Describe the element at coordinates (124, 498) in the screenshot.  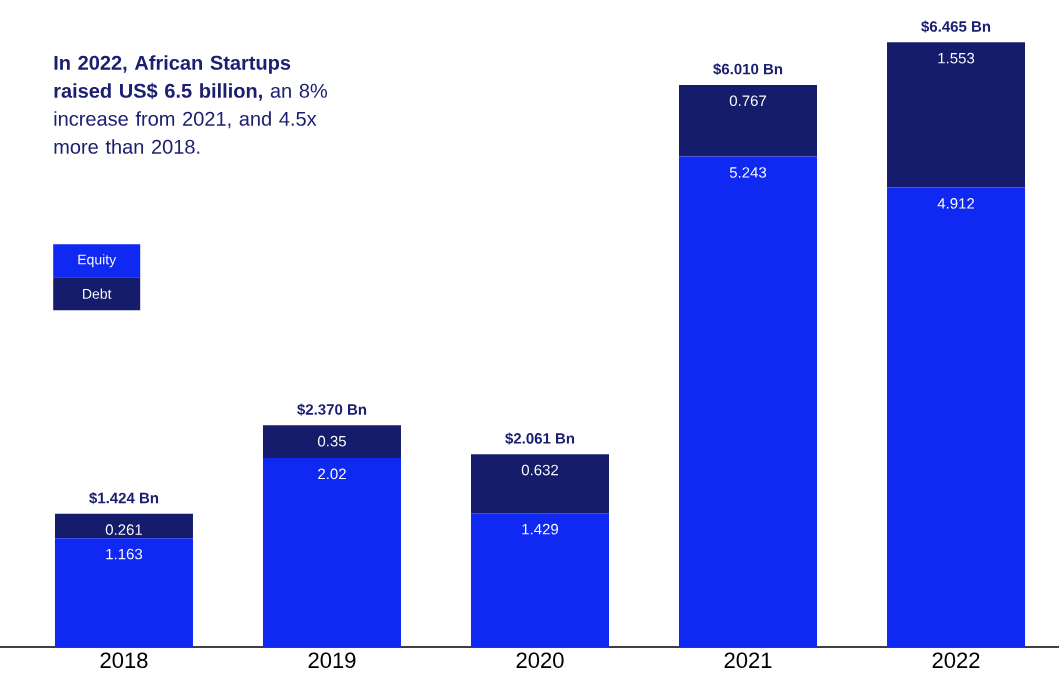
I see `total-label: $1.424 Bn` at that location.